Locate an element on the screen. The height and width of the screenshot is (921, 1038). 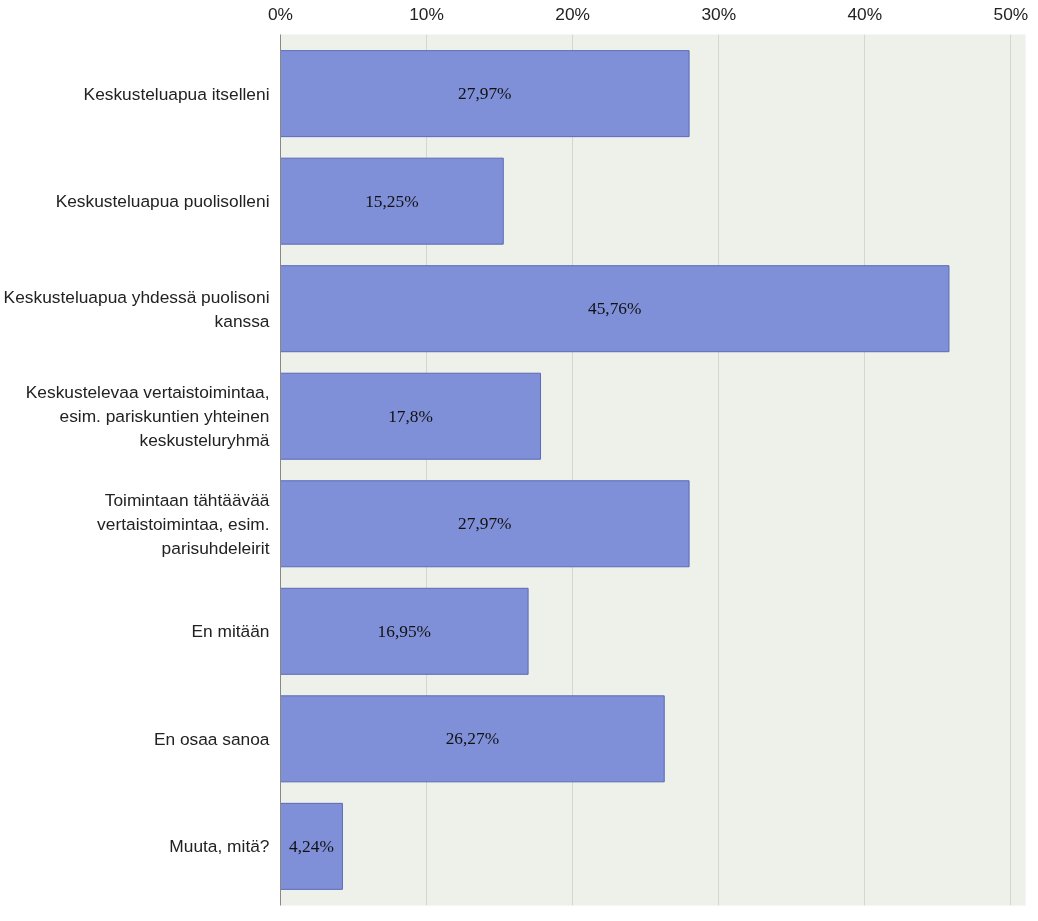
x-tick-label: 20% is located at coordinates (572, 13).